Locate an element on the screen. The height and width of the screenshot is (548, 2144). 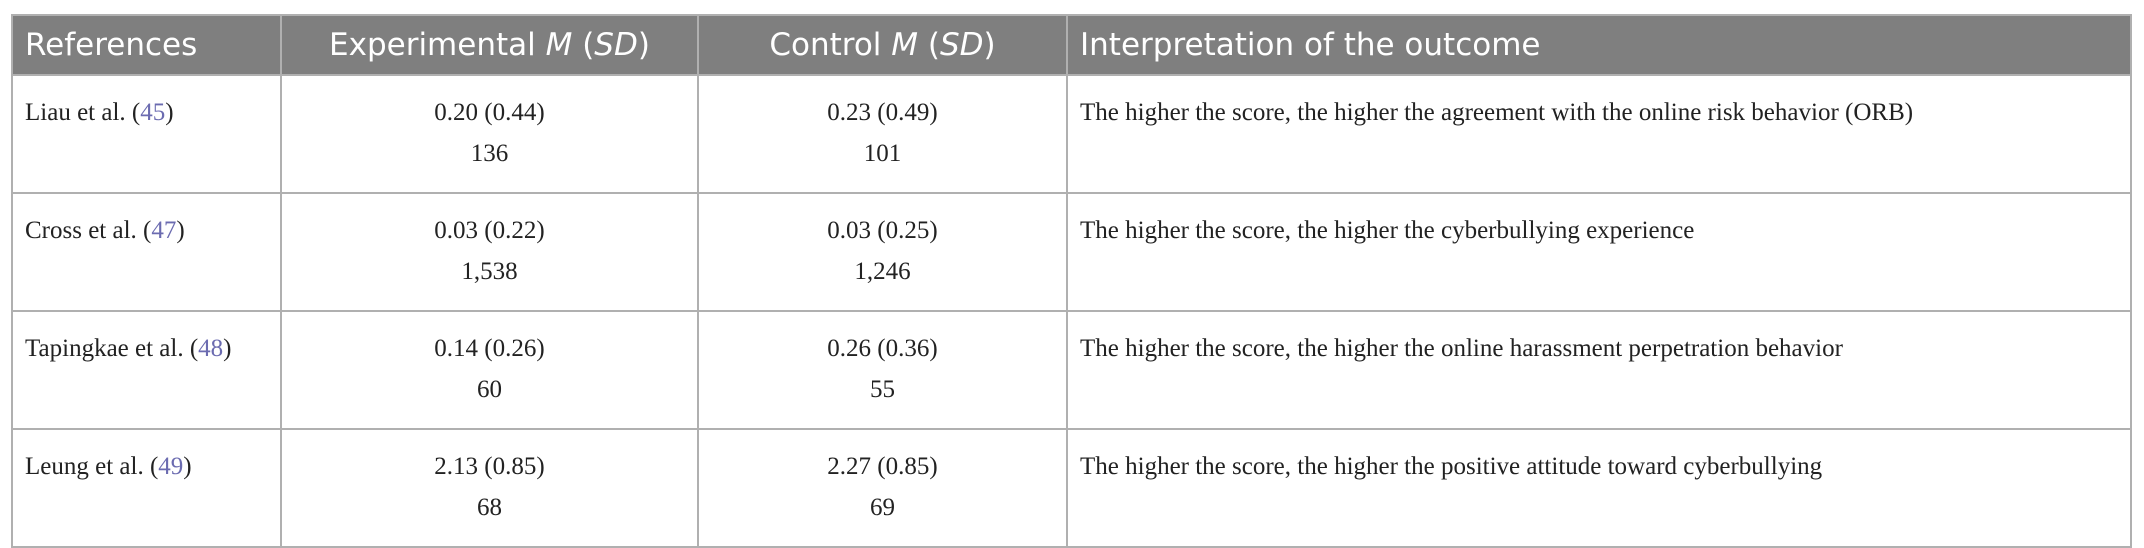
sample-size: 68 is located at coordinates (489, 507).